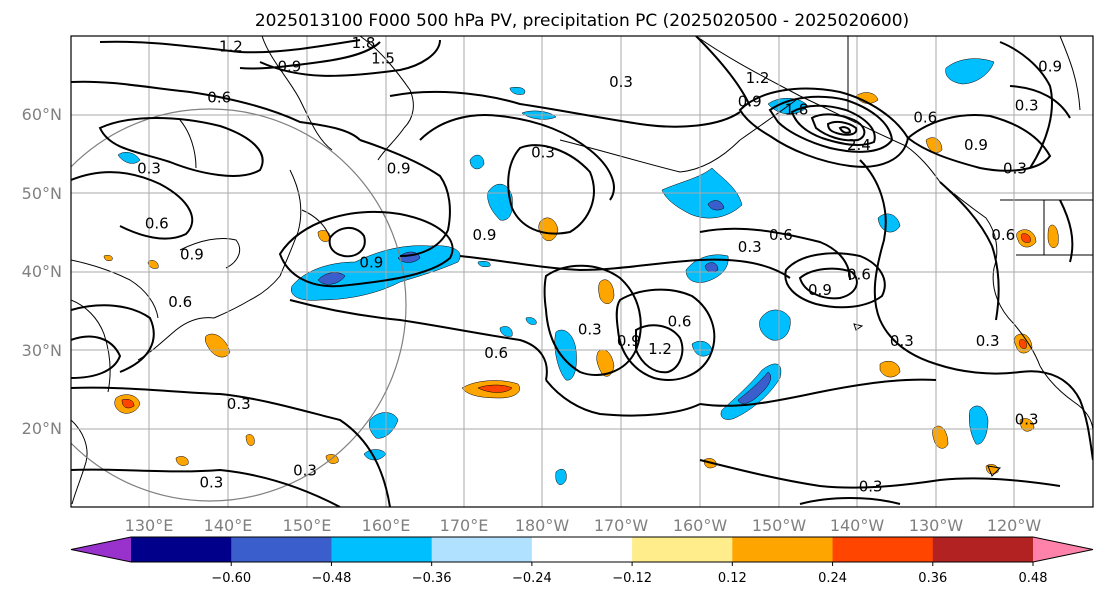 The width and height of the screenshot is (1105, 601). I want to click on lon-tick-label: 150°W, so click(779, 525).